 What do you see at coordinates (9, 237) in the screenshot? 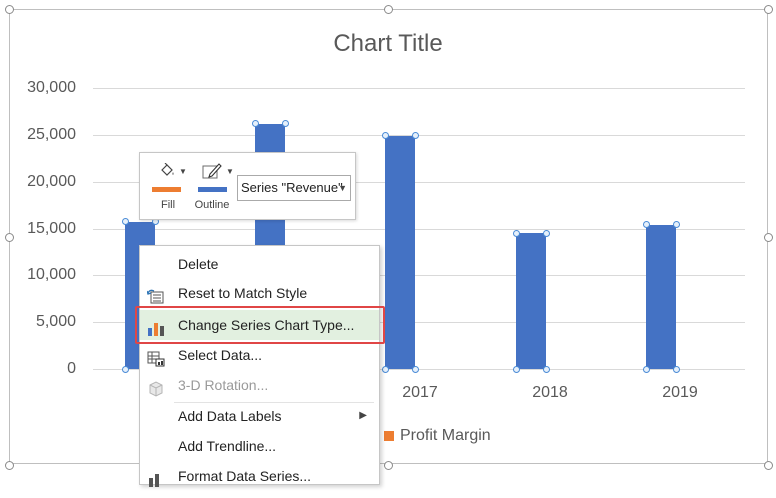
I see `resize-handle-middle-left` at bounding box center [9, 237].